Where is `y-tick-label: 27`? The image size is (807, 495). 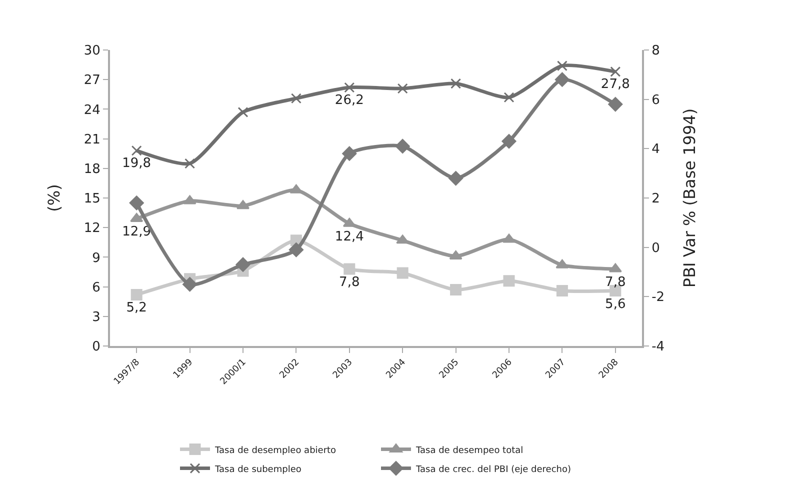
y-tick-label: 27 is located at coordinates (92, 80).